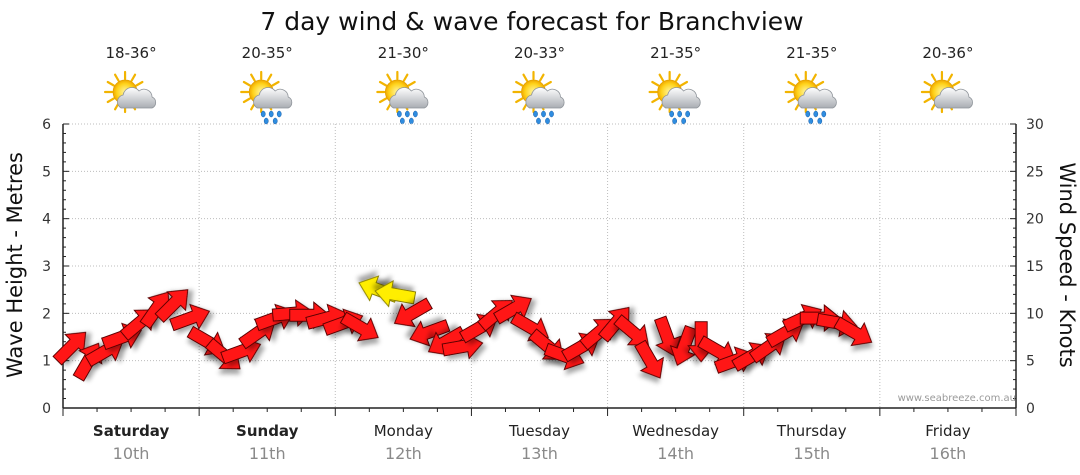  I want to click on left-tick-label: 3, so click(46, 267).